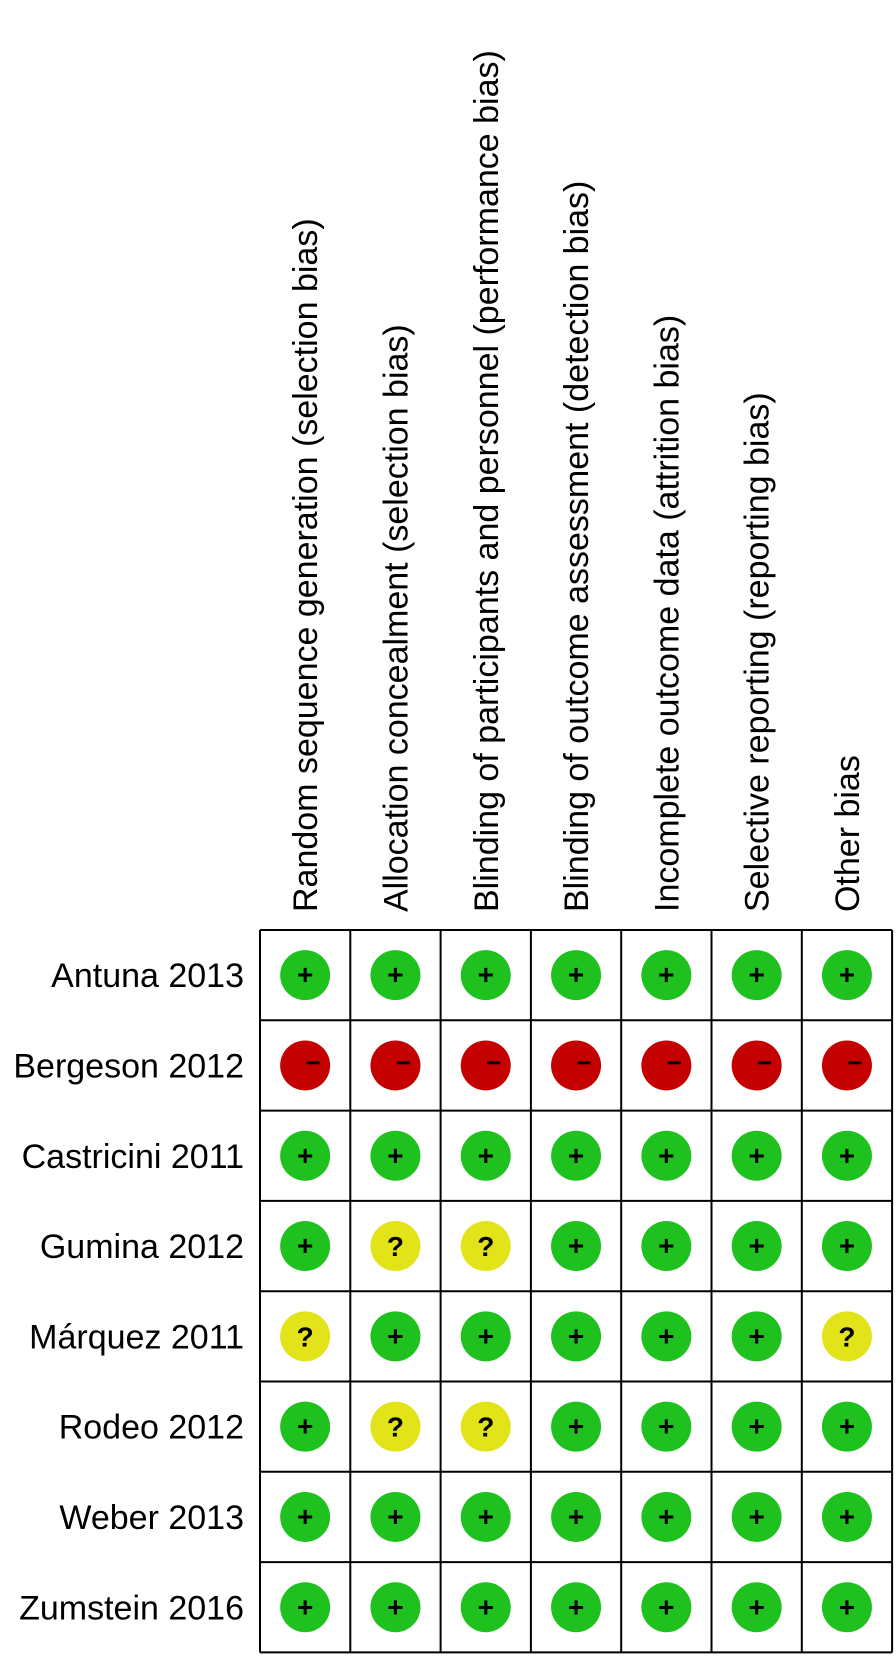  What do you see at coordinates (142, 1247) in the screenshot?
I see `study-label: Gumina 2012` at bounding box center [142, 1247].